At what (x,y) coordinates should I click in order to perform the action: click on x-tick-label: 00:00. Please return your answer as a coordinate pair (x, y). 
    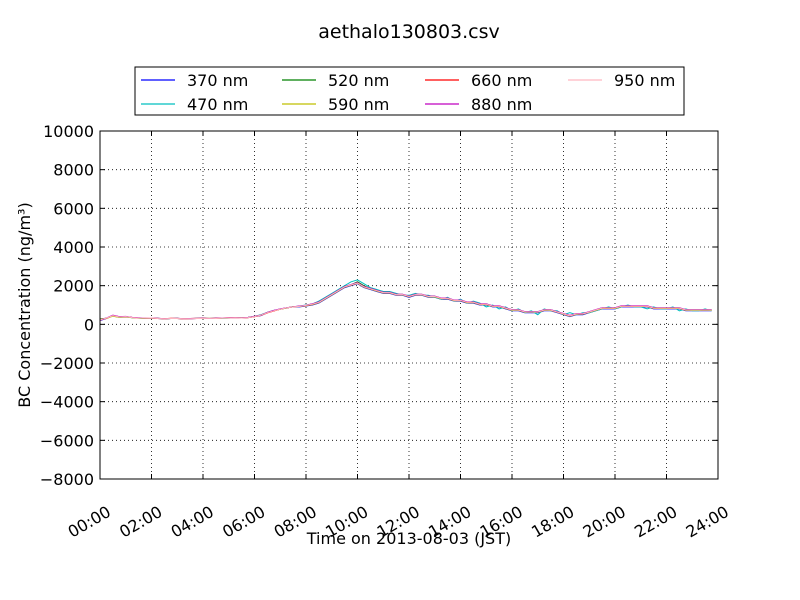
    Looking at the image, I should click on (89, 522).